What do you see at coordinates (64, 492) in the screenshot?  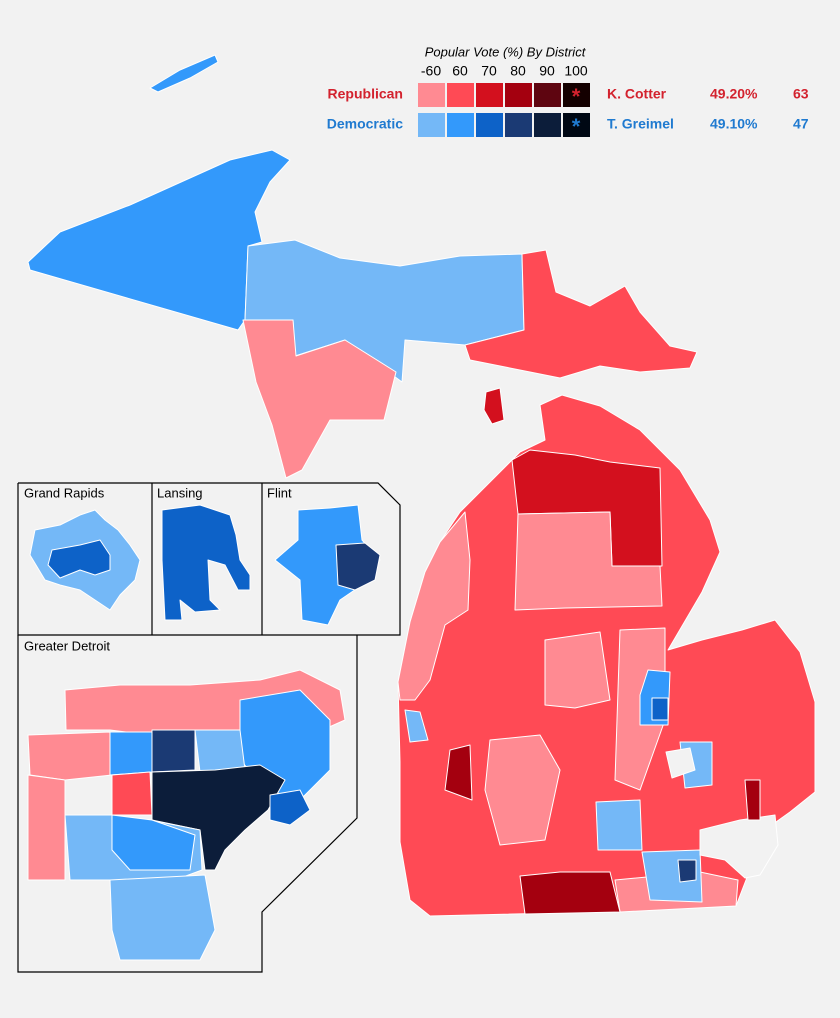 I see `inset-label: Grand Rapids` at bounding box center [64, 492].